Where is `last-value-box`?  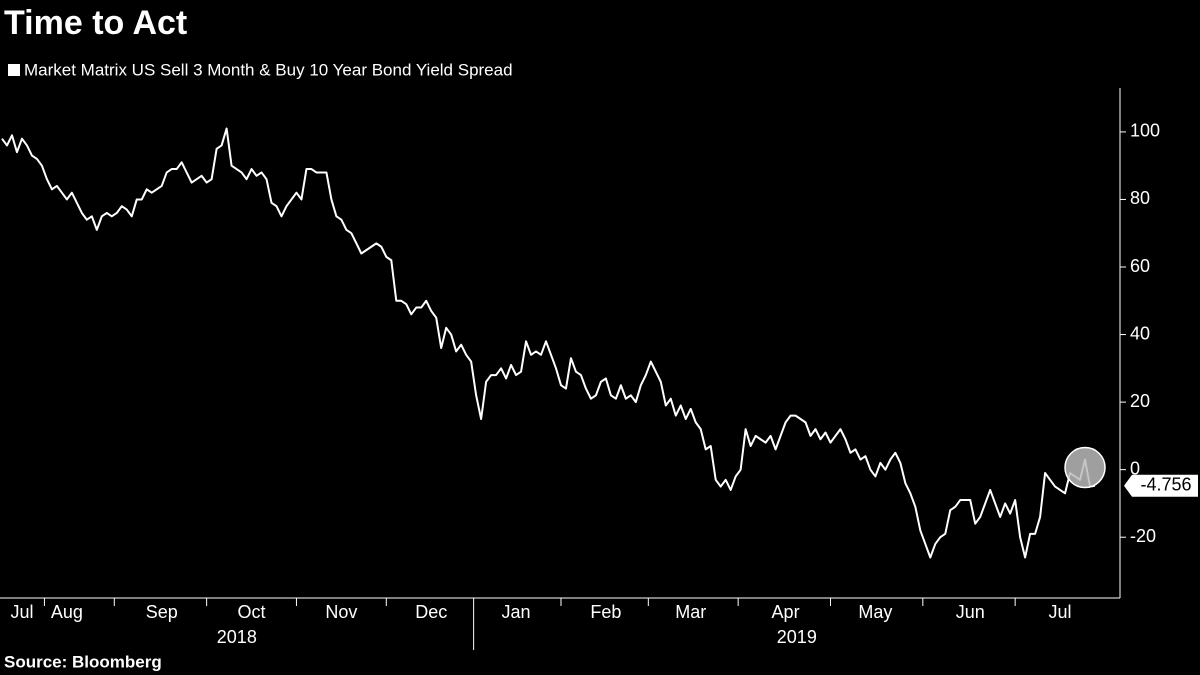
last-value-box is located at coordinates (1161, 485).